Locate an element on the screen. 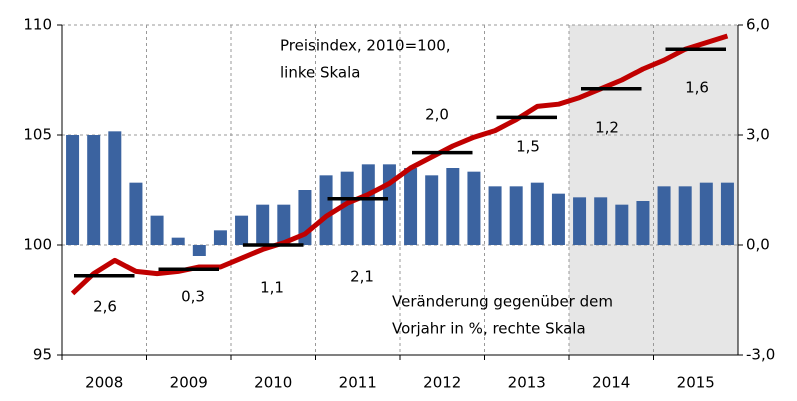 Image resolution: width=797 pixels, height=401 pixels. annotation: linke Skala is located at coordinates (320, 73).